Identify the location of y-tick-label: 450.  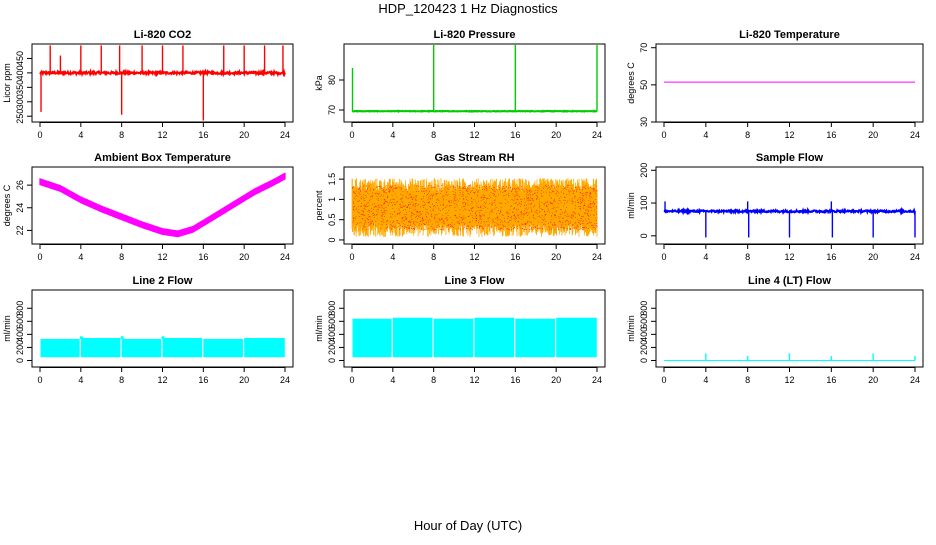
(20, 58).